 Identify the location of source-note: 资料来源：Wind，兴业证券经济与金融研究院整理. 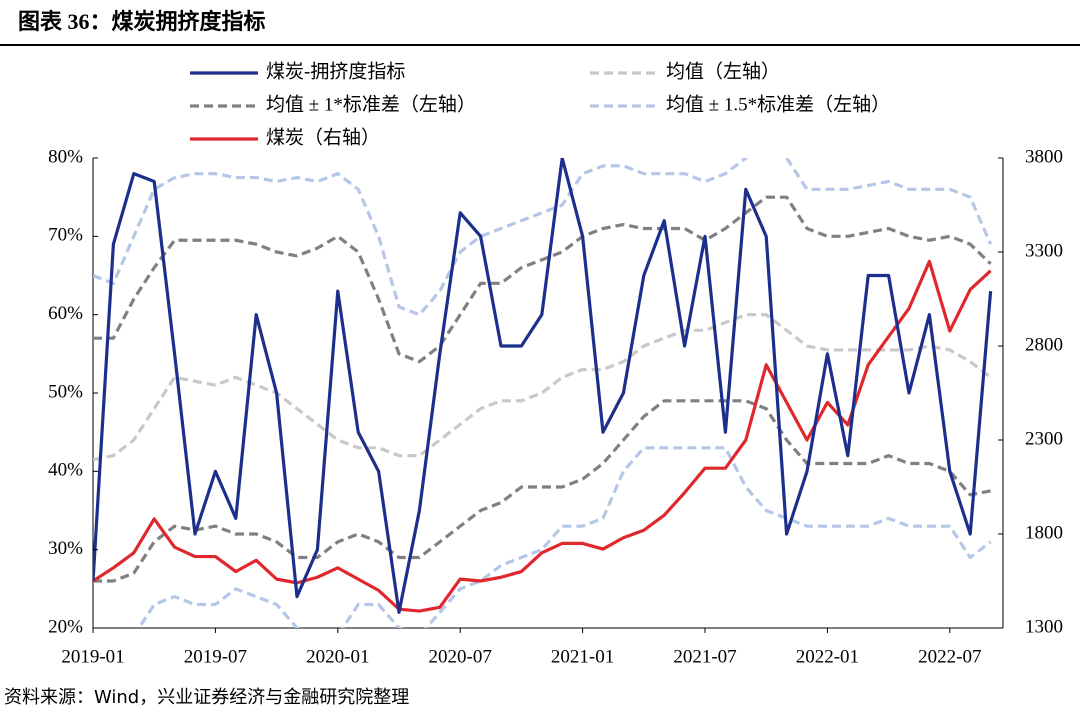
(206, 697).